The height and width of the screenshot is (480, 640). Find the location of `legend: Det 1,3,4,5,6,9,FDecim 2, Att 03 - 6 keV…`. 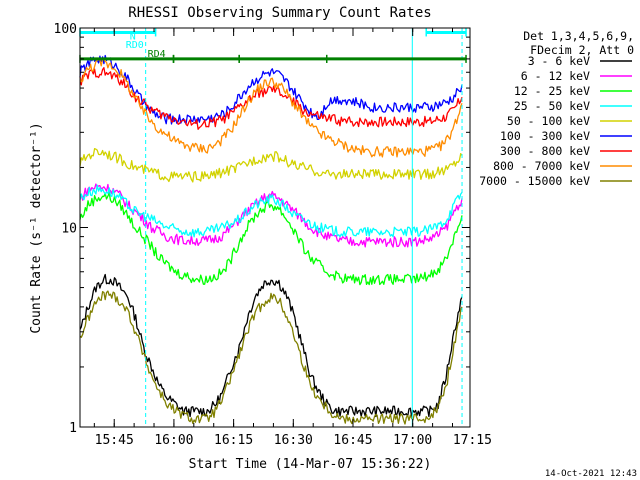

legend: Det 1,3,4,5,6,9,FDecim 2, Att 03 - 6 keV… is located at coordinates (556, 108).